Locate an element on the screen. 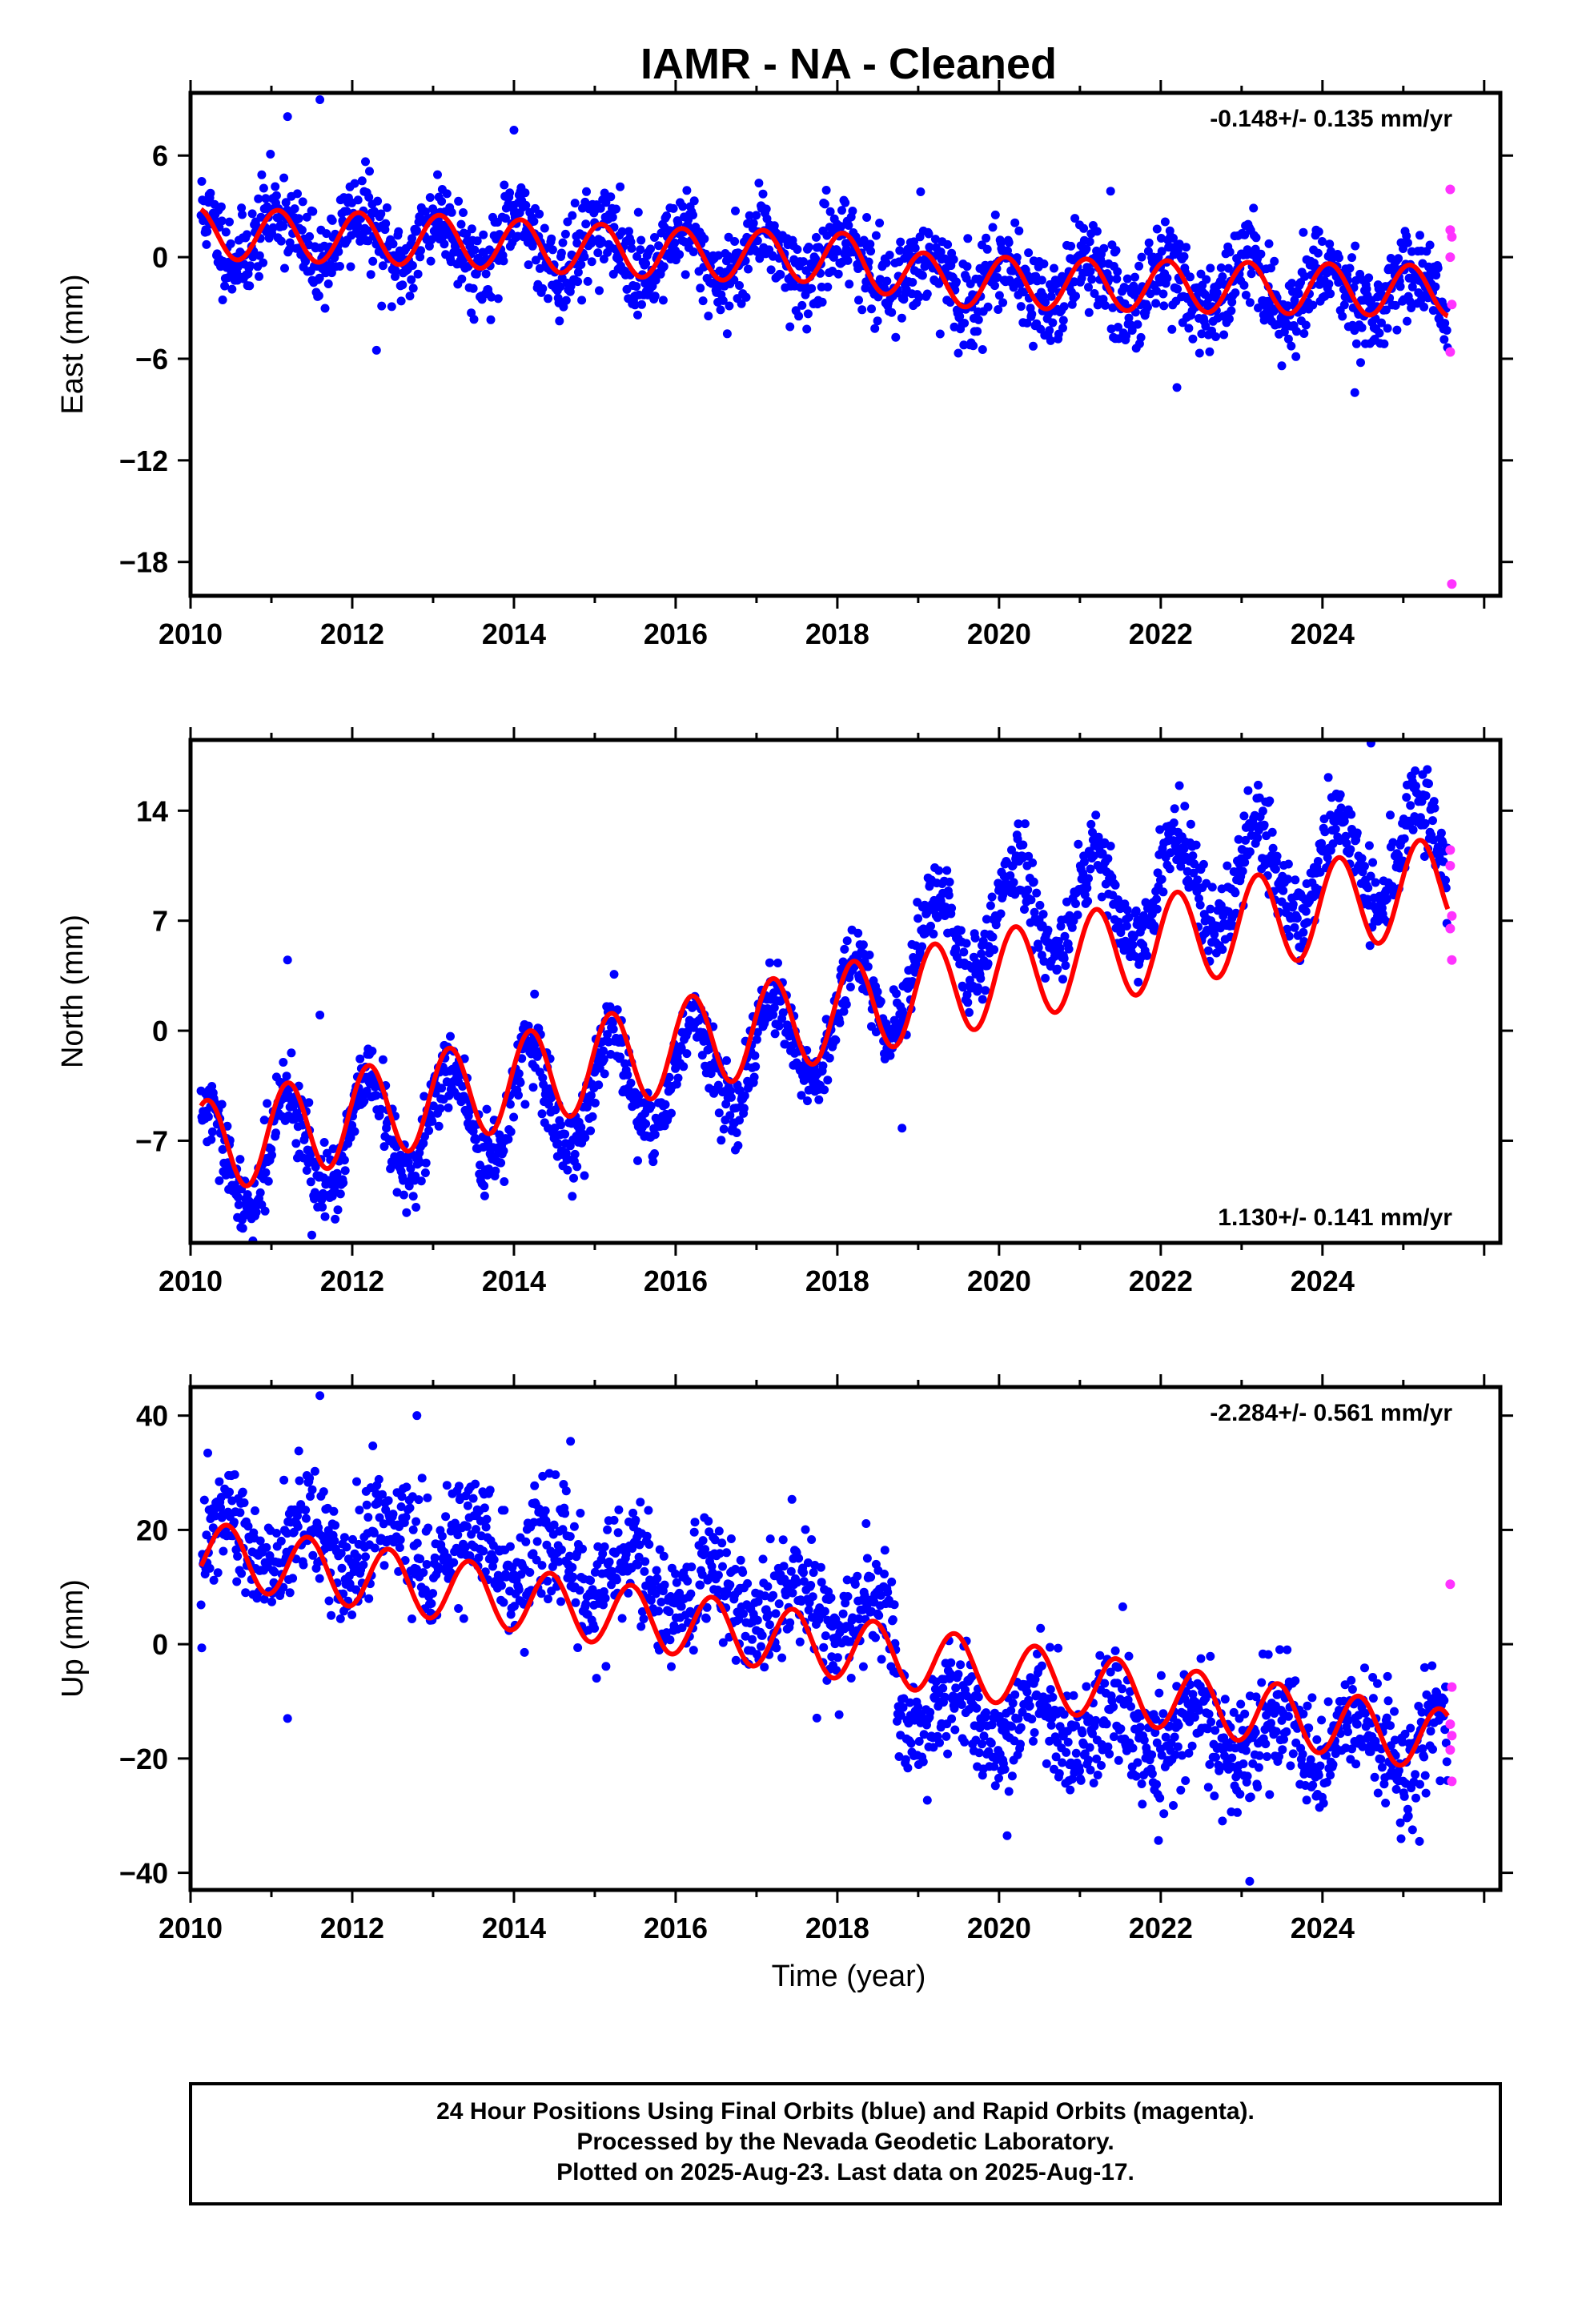  east-y-tick-label: 0 is located at coordinates (160, 257).